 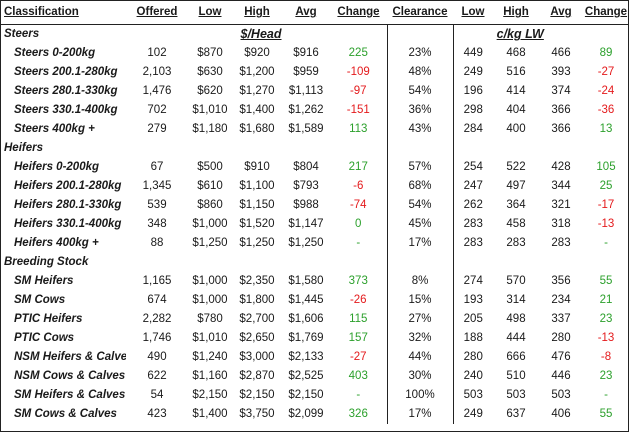 I want to click on cell-low2: 284, so click(x=473, y=129).